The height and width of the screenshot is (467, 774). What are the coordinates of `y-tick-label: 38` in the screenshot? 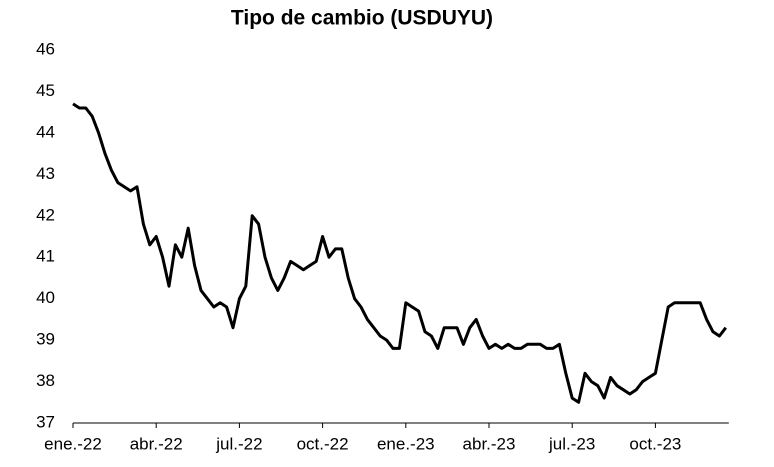 It's located at (45, 380).